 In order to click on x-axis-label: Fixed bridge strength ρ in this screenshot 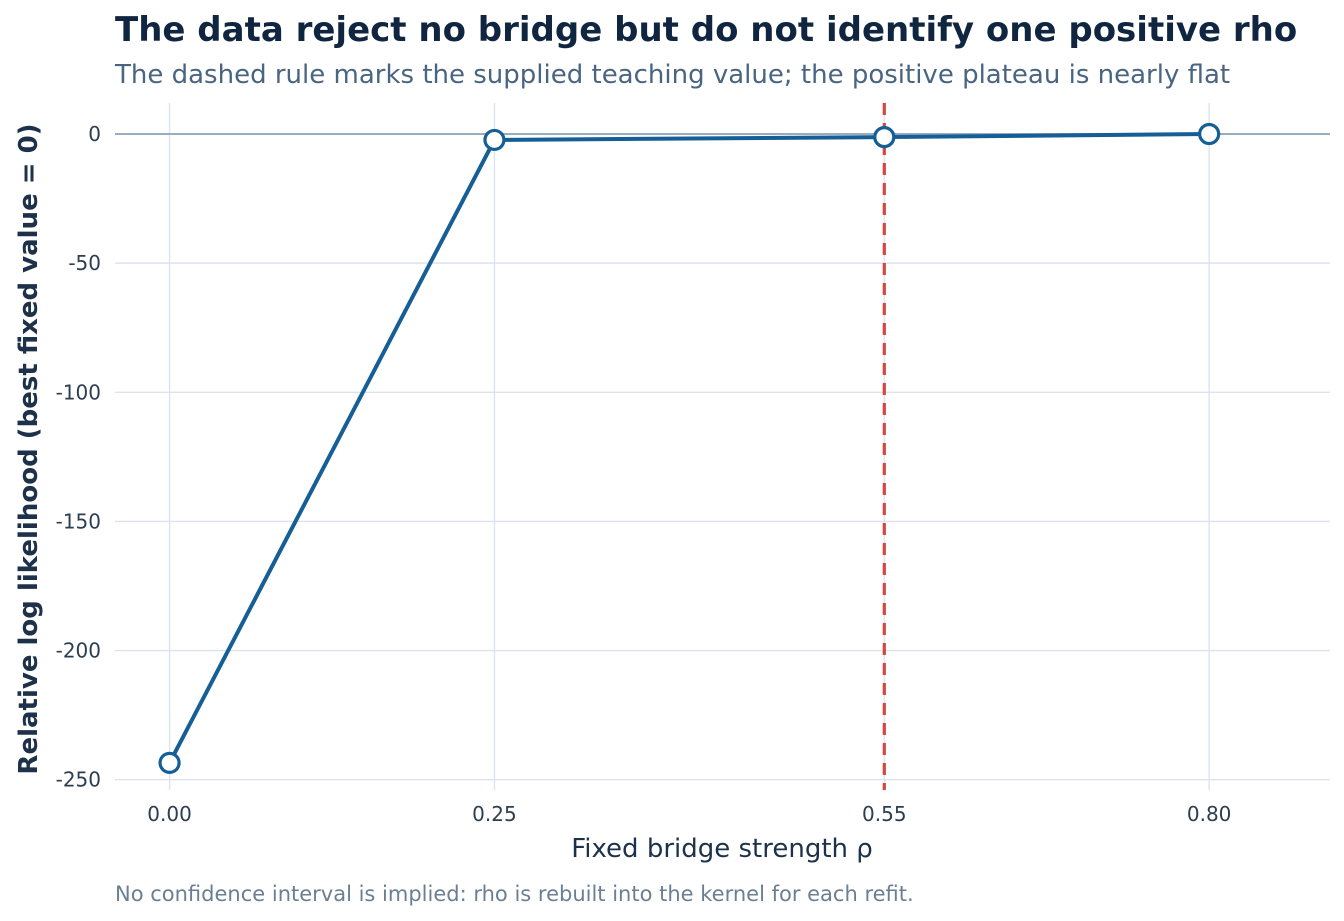, I will do `click(722, 849)`.